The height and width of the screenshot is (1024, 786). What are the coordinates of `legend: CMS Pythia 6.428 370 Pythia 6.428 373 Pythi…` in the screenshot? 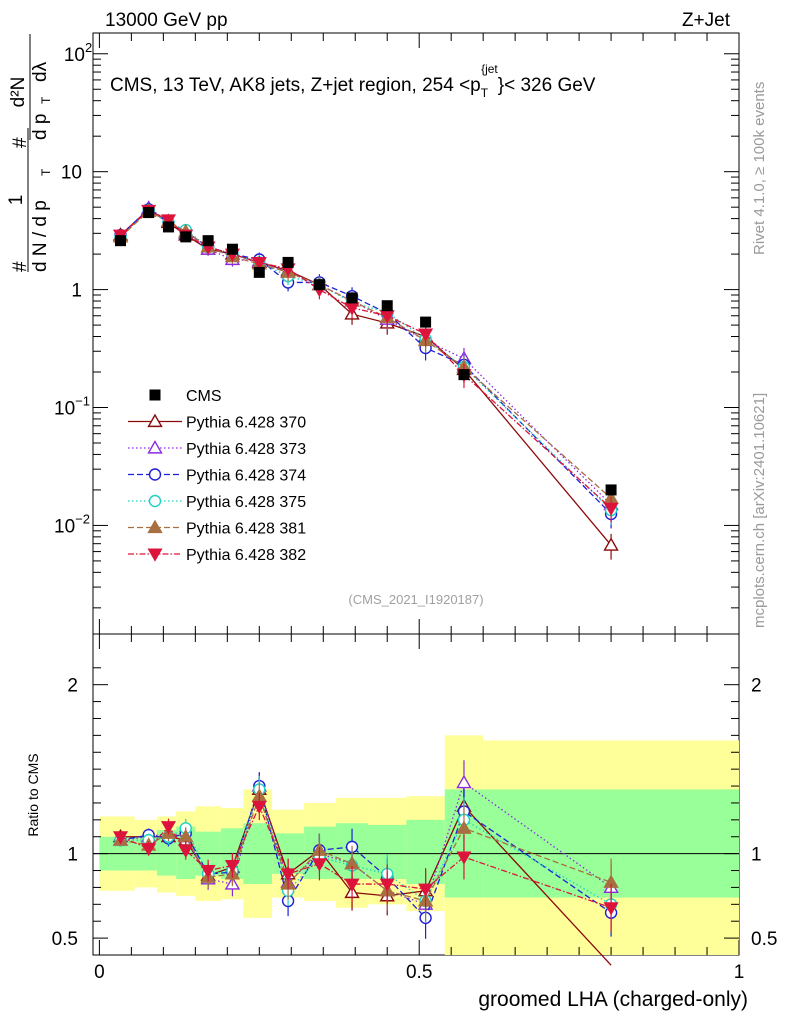 It's located at (217, 476).